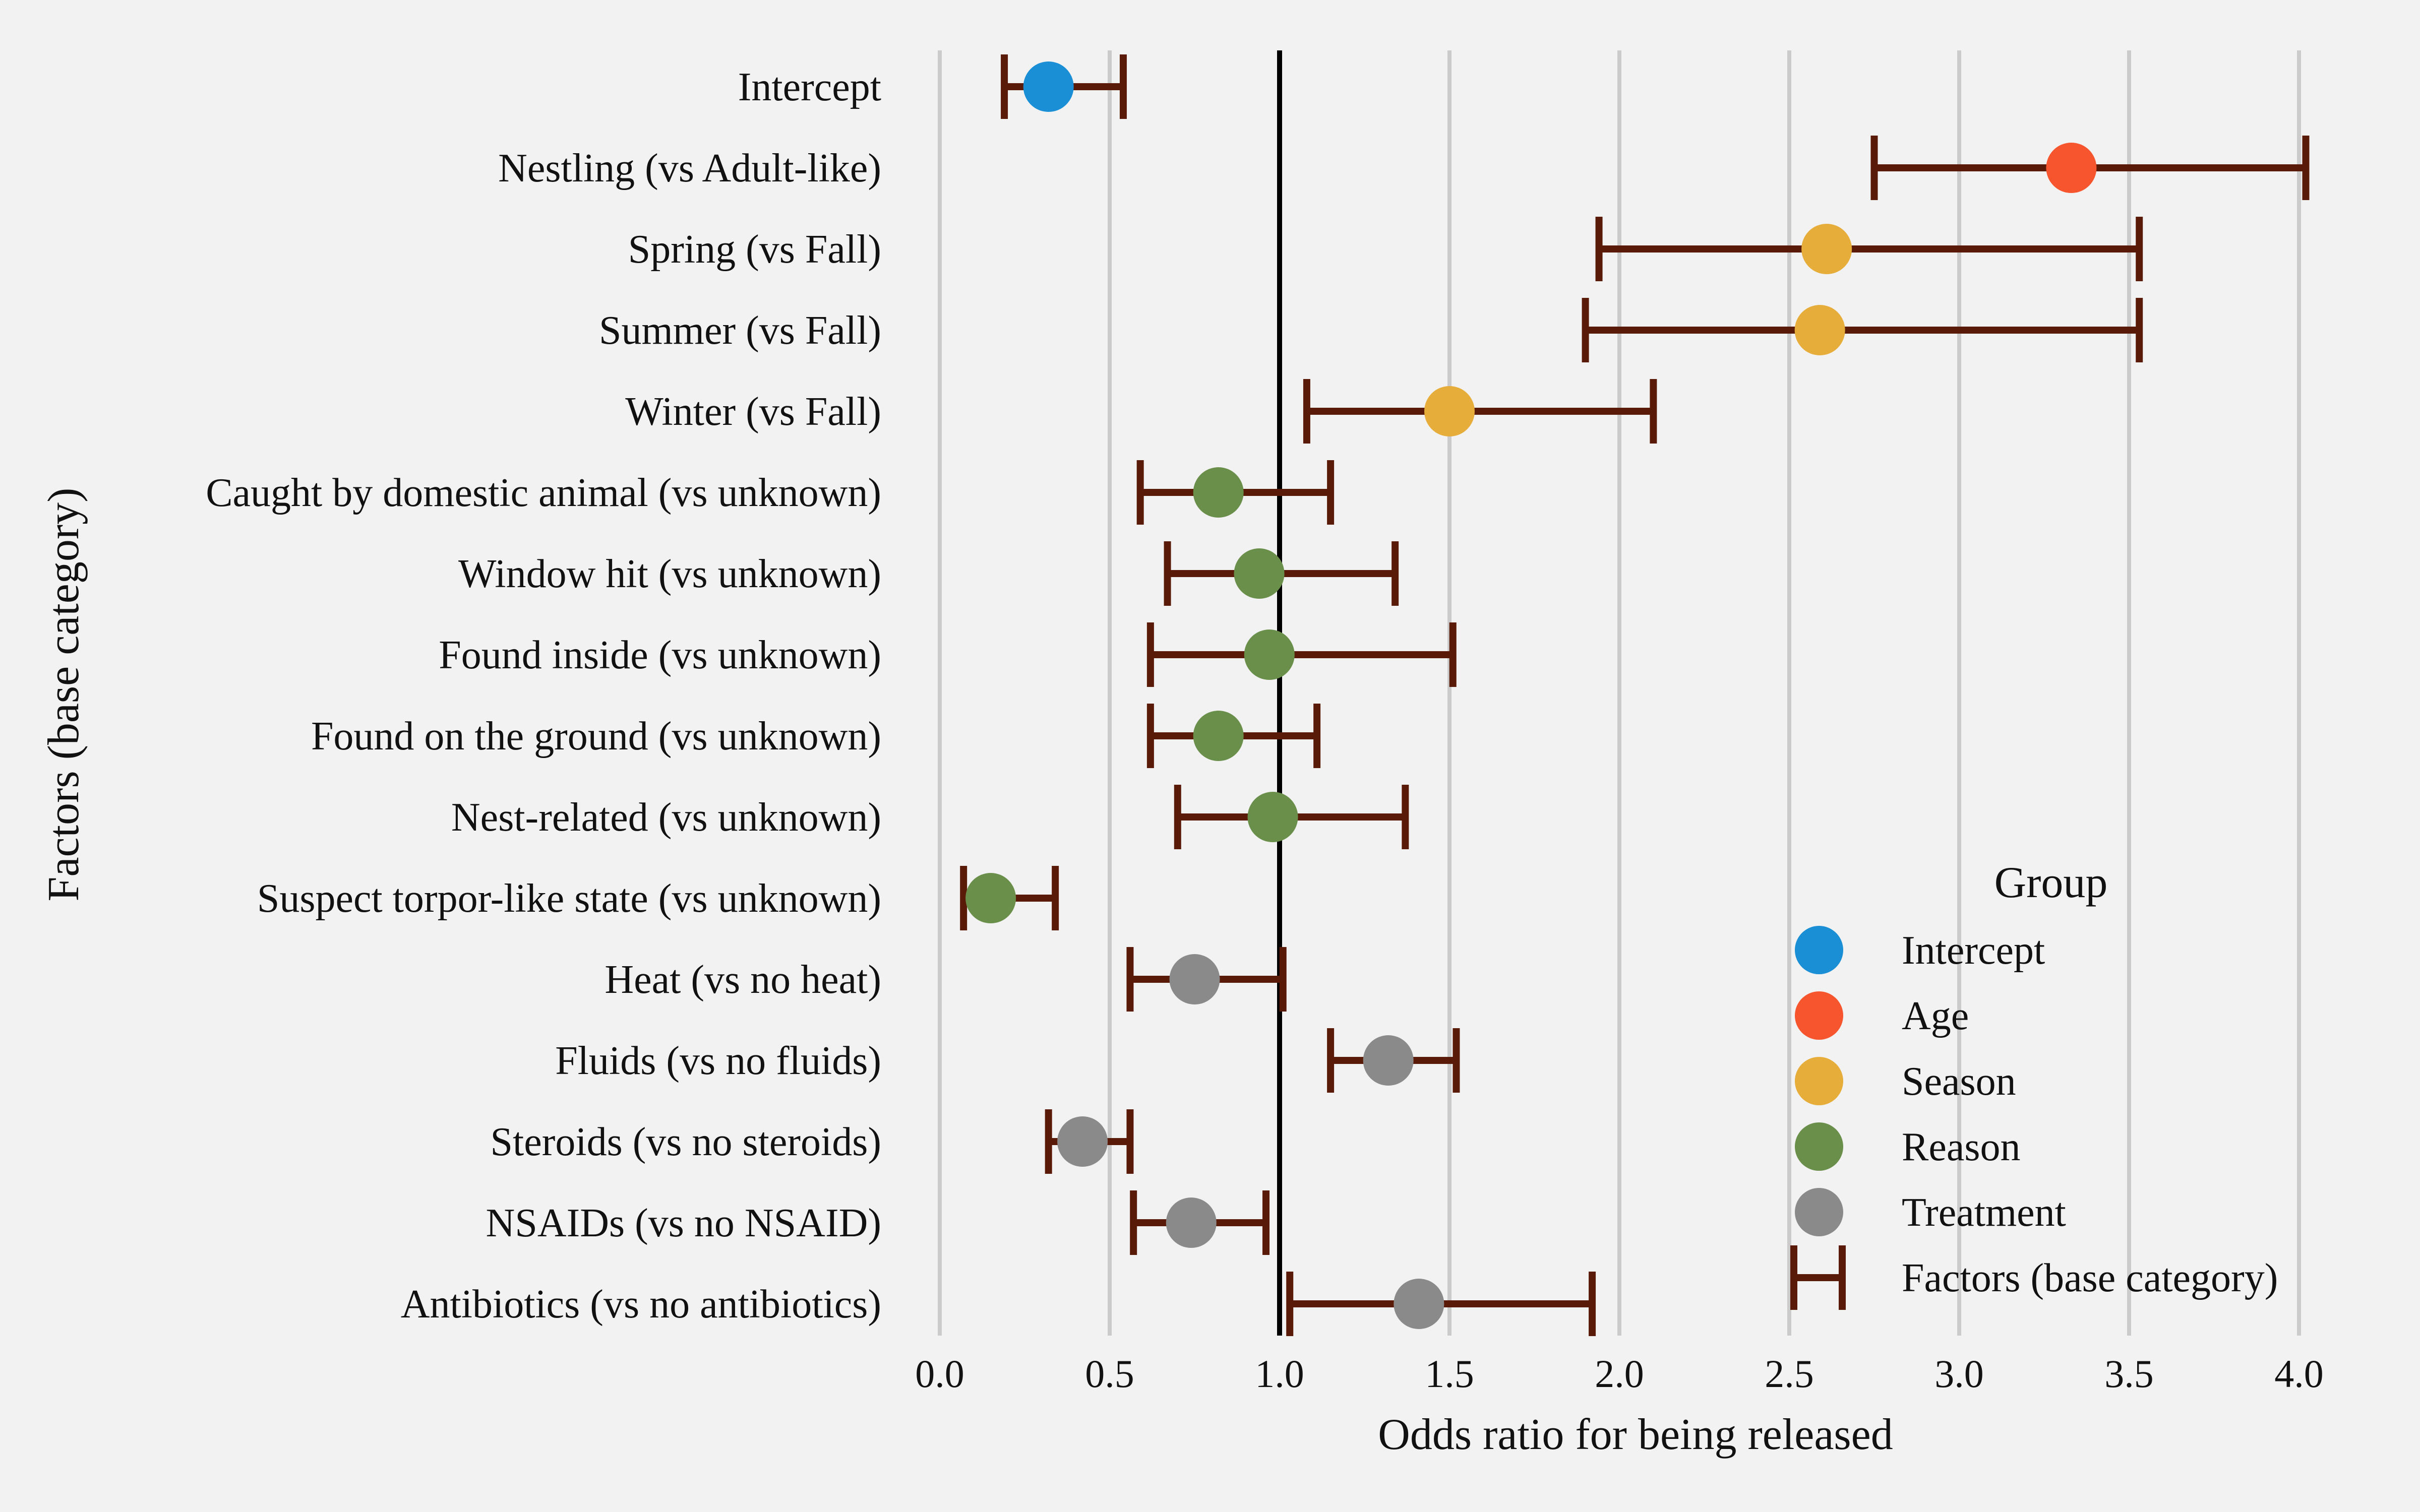  Describe the element at coordinates (718, 1061) in the screenshot. I see `row-label: Fluids (vs no fluids)` at that location.